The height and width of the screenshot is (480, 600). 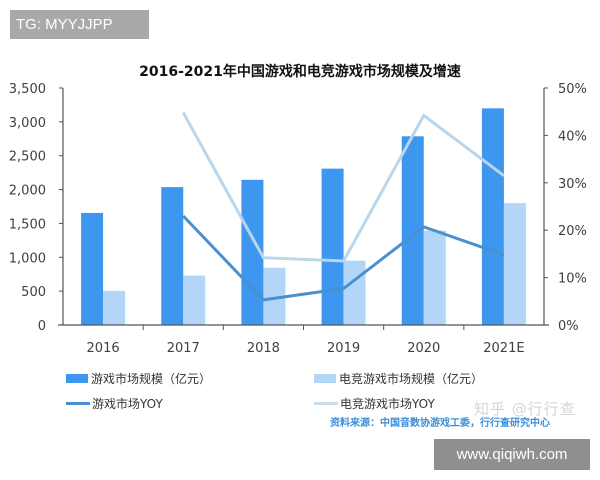 What do you see at coordinates (103, 348) in the screenshot?
I see `x-tick-label: 2016` at bounding box center [103, 348].